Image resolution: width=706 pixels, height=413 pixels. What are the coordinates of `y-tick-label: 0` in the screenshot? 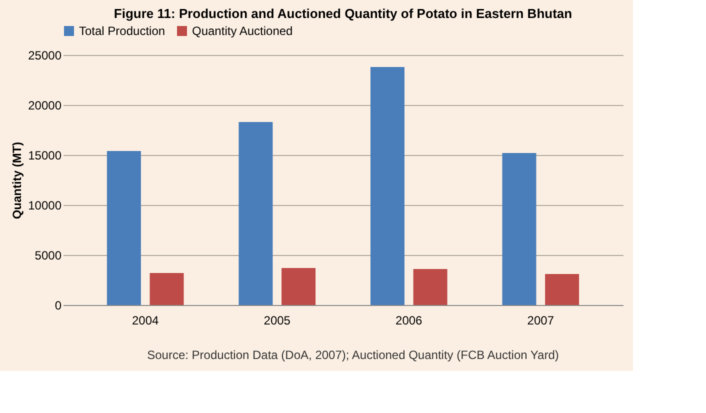 It's located at (58, 305).